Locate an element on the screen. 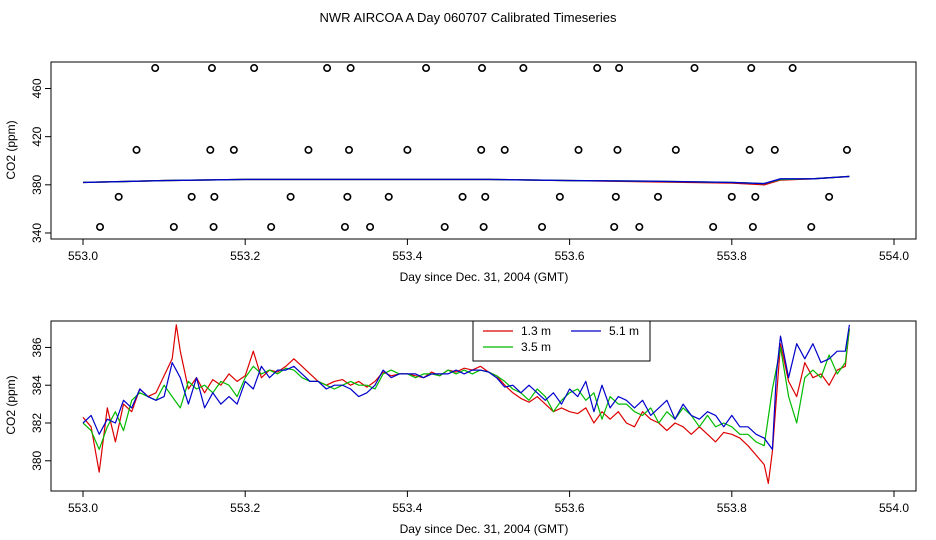 The image size is (936, 540). series-group-top is located at coordinates (466, 180).